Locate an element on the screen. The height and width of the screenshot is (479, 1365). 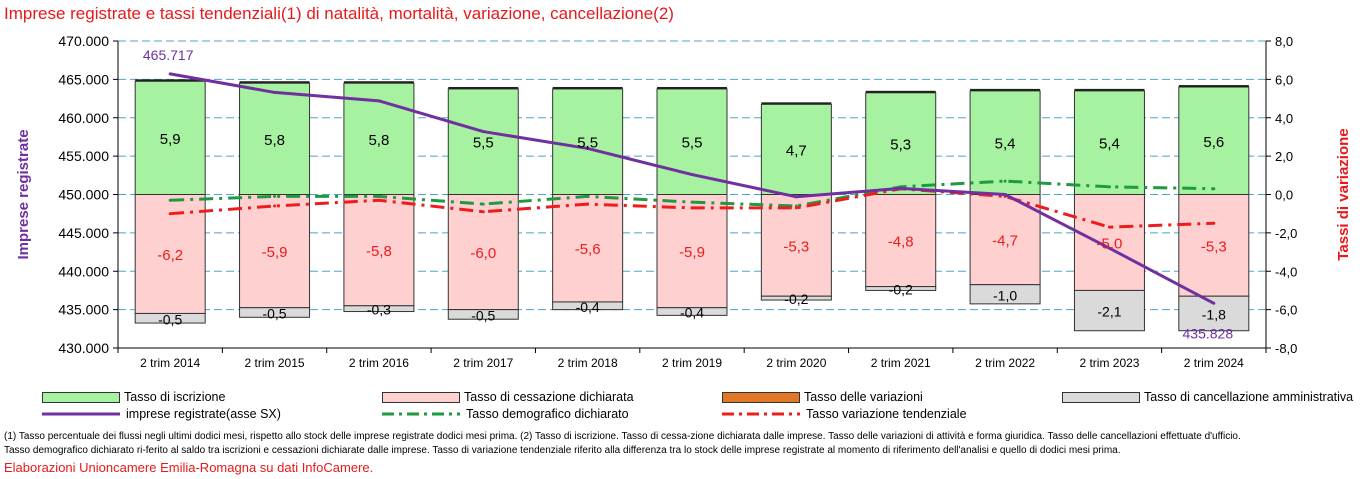
right-tick-label: -6,0 is located at coordinates (1286, 310).